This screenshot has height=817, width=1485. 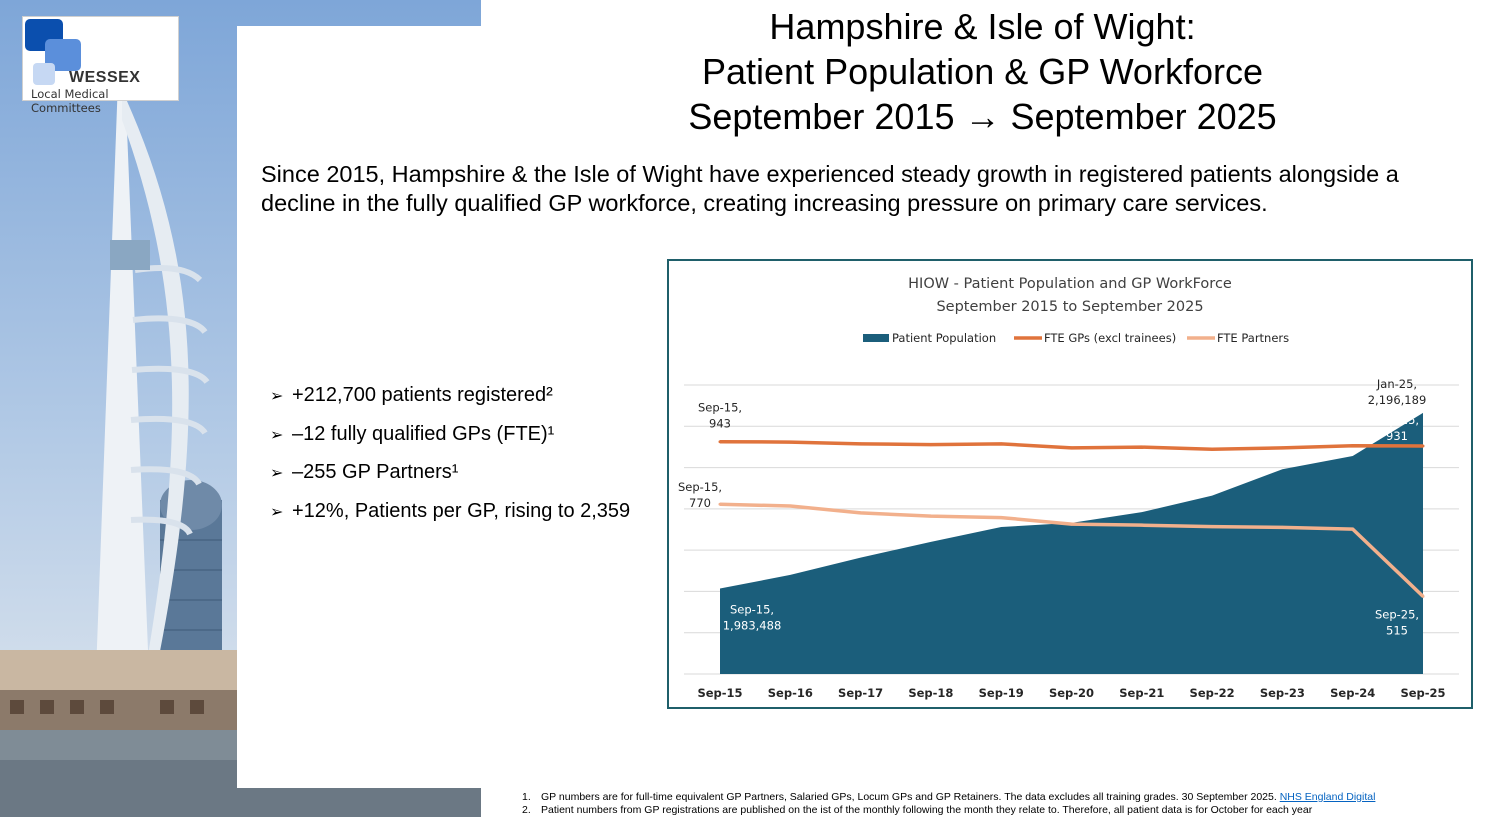 What do you see at coordinates (790, 693) in the screenshot?
I see `x-tick-label: Sep-16` at bounding box center [790, 693].